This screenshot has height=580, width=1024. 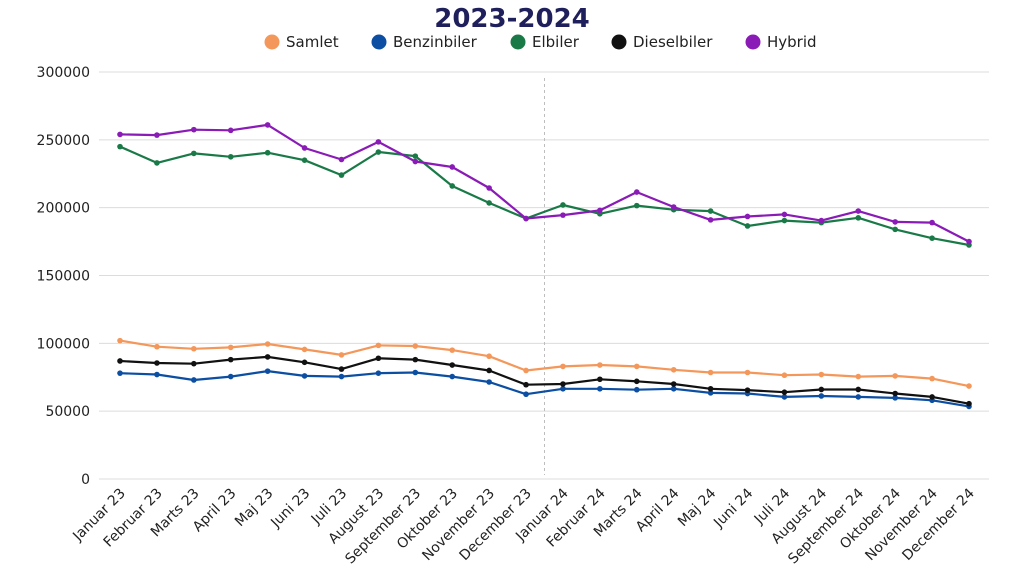 What do you see at coordinates (781, 42) in the screenshot?
I see `legend-item-hybrid: Hybrid` at bounding box center [781, 42].